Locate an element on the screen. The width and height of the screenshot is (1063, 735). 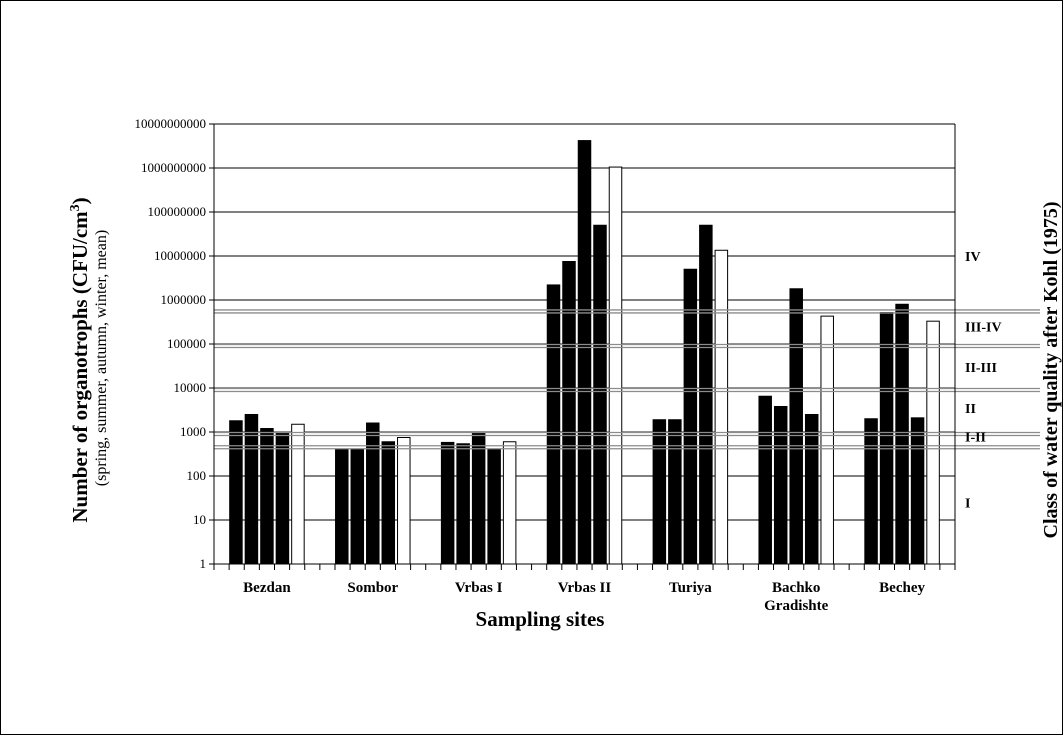
category-label: Sombor is located at coordinates (372, 588).